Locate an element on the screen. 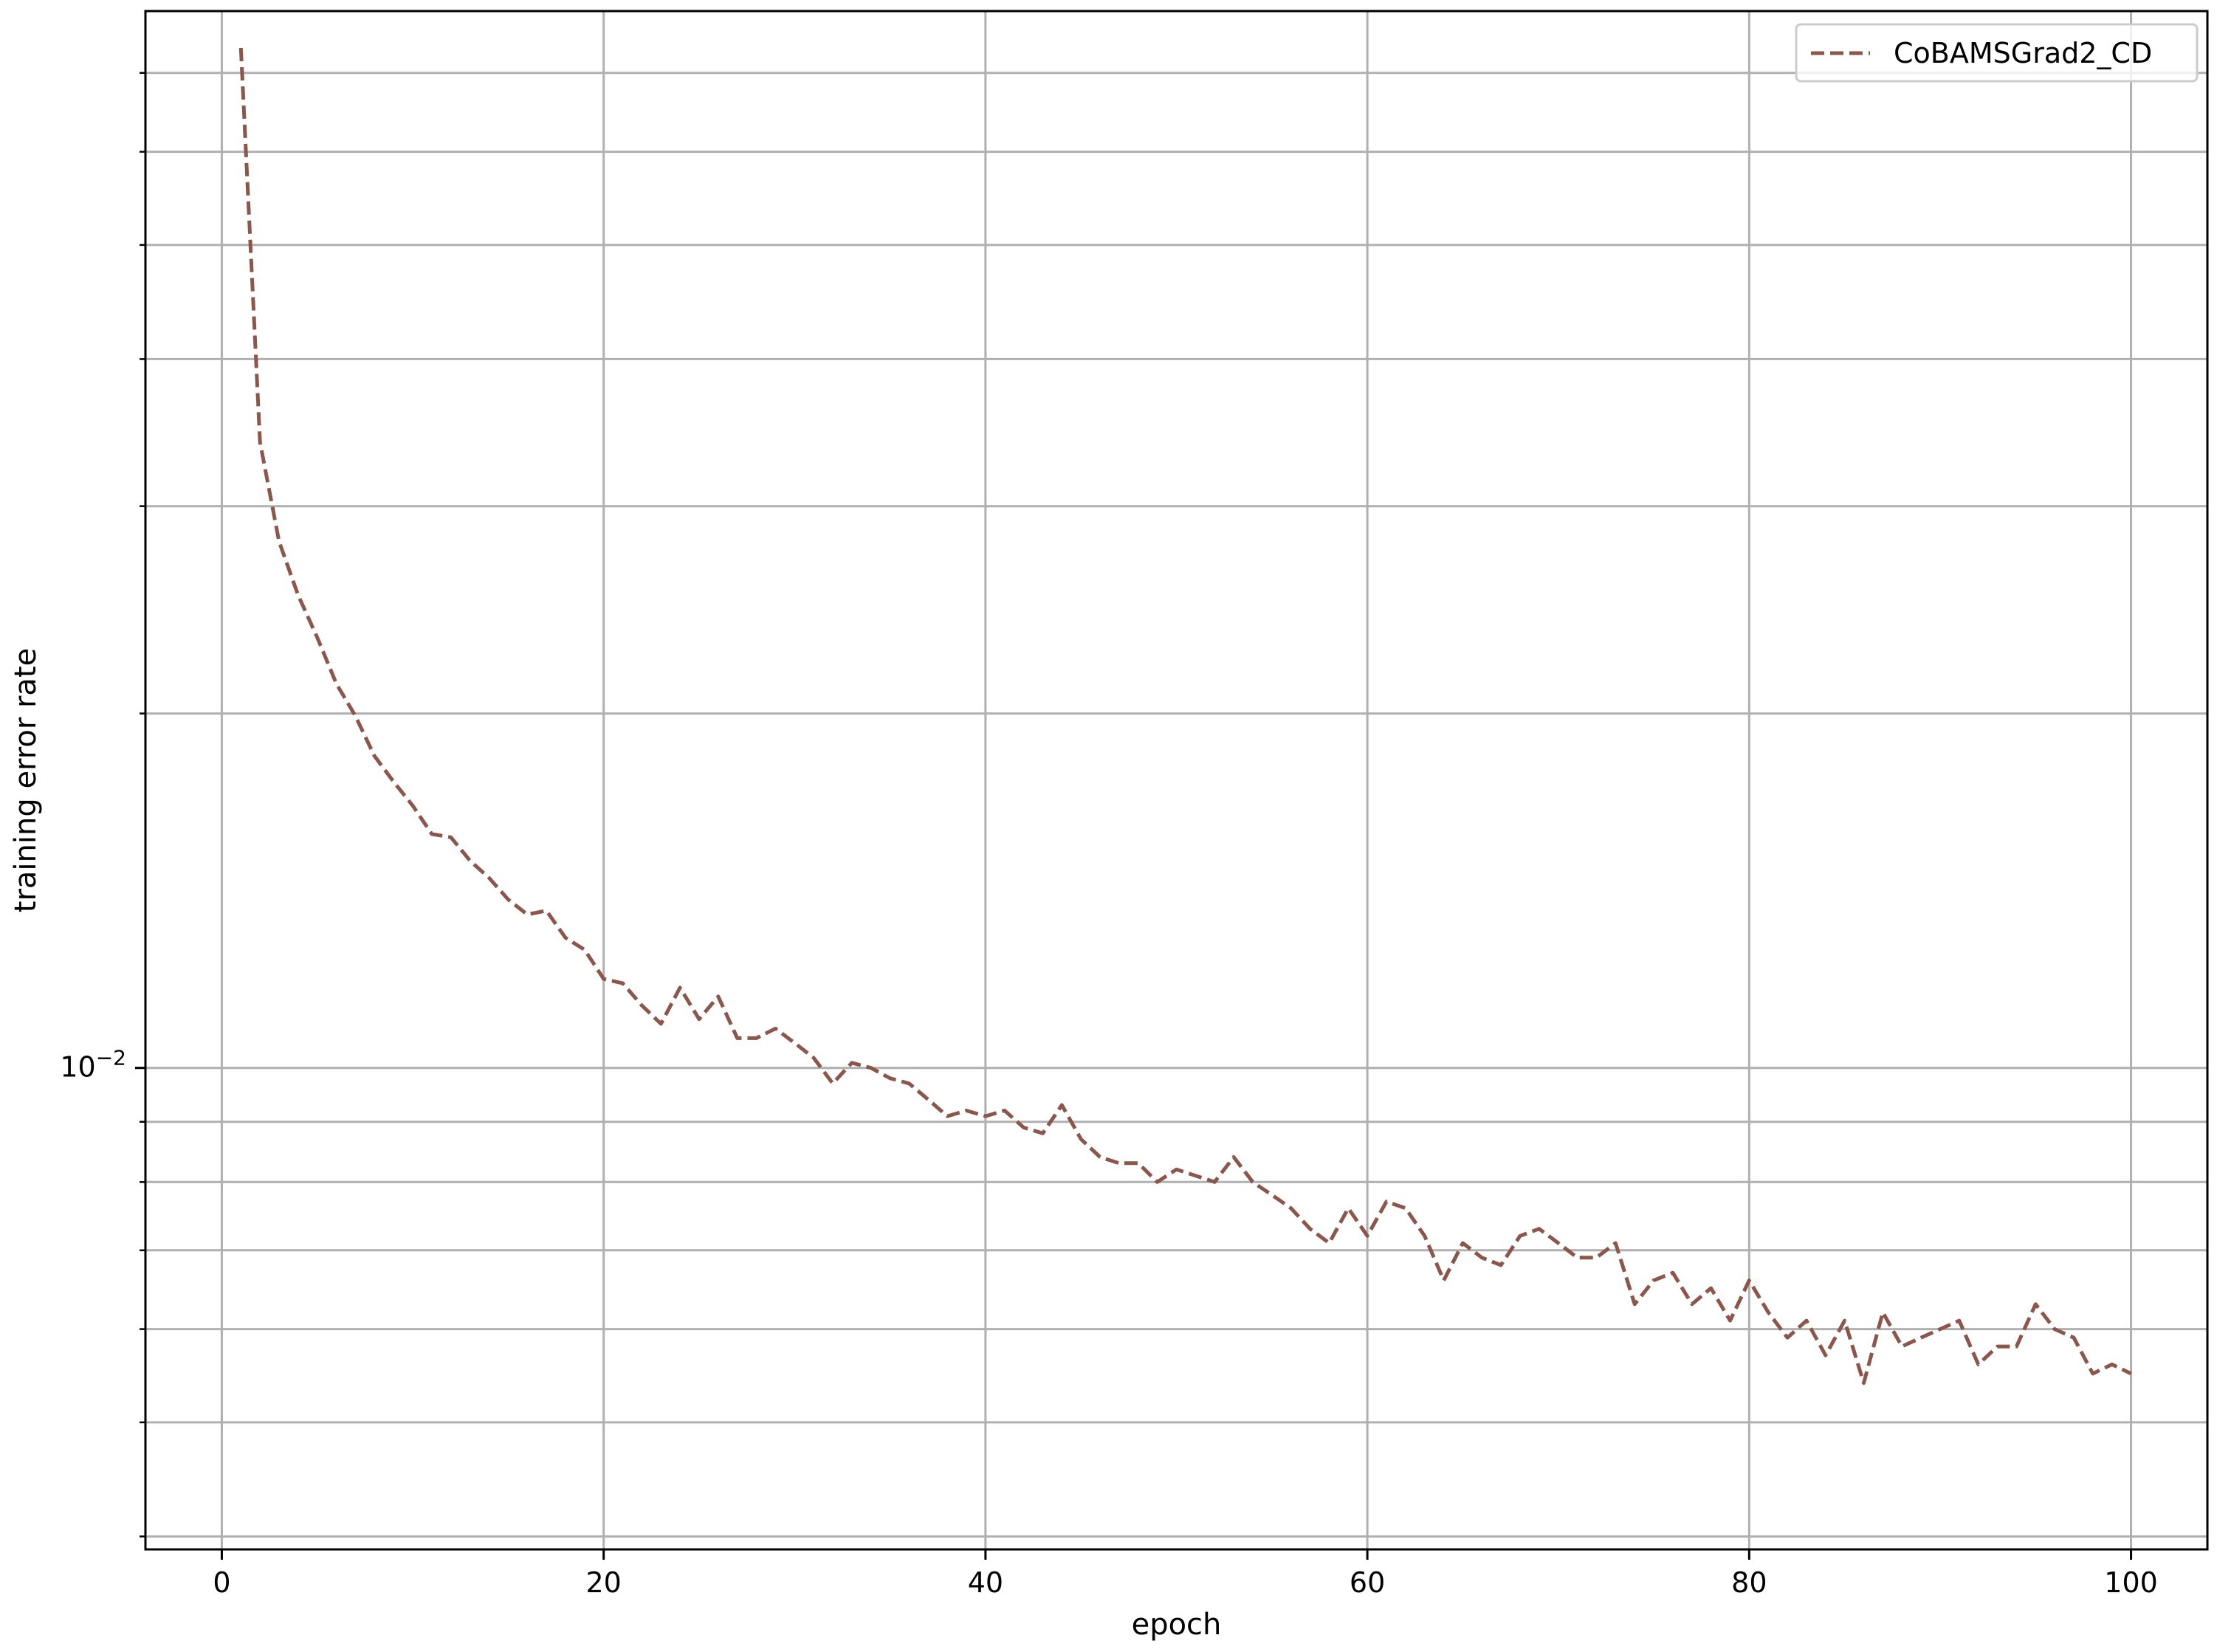  x-tick-label: 0 is located at coordinates (221, 1582).